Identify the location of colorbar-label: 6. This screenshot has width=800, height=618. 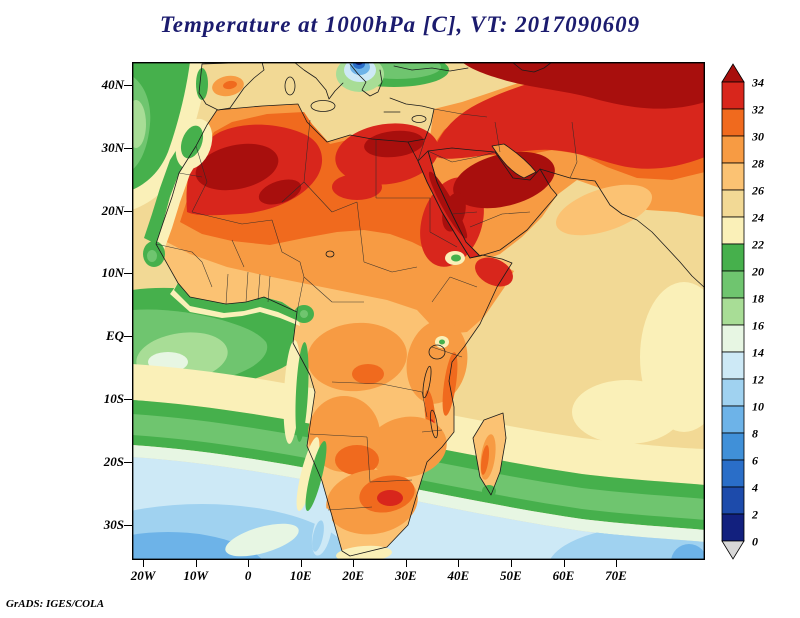
(755, 461).